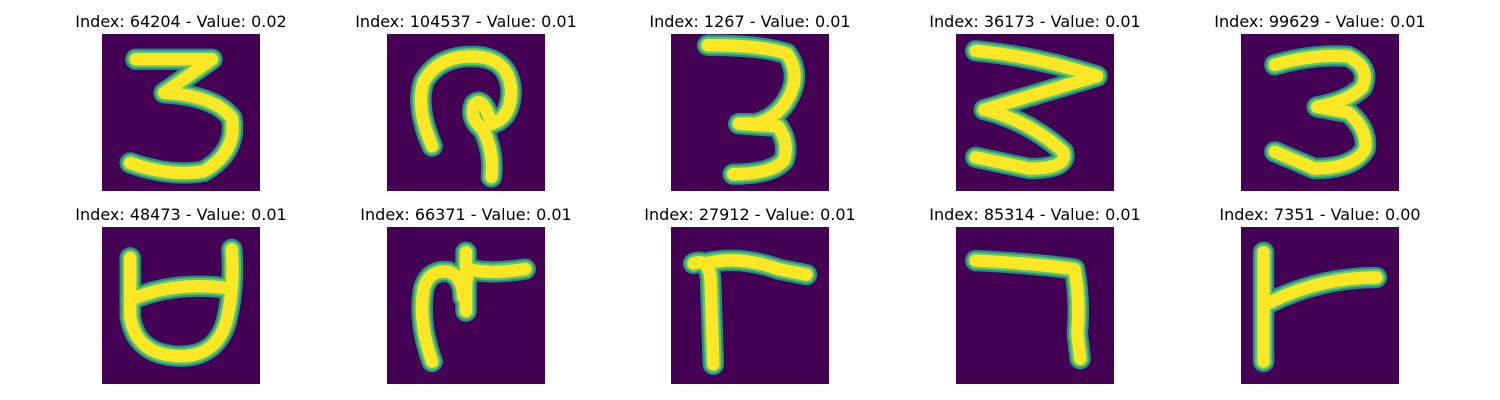 The image size is (1500, 400). I want to click on panel-title: Index: 36173 - Value: 0.01, so click(1035, 21).